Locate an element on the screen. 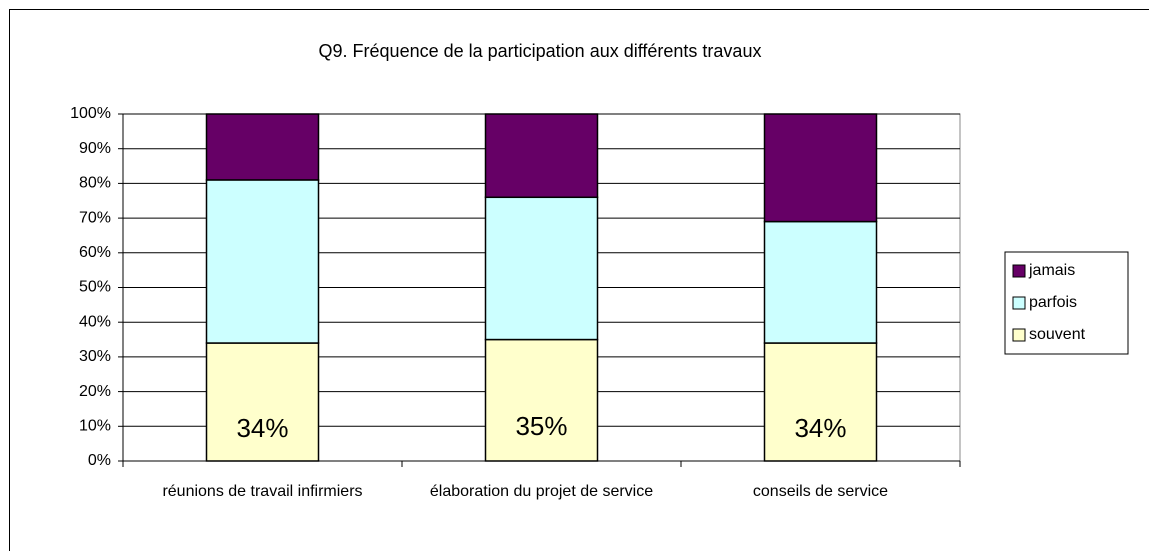 The width and height of the screenshot is (1149, 551). data-label: 35% is located at coordinates (541, 426).